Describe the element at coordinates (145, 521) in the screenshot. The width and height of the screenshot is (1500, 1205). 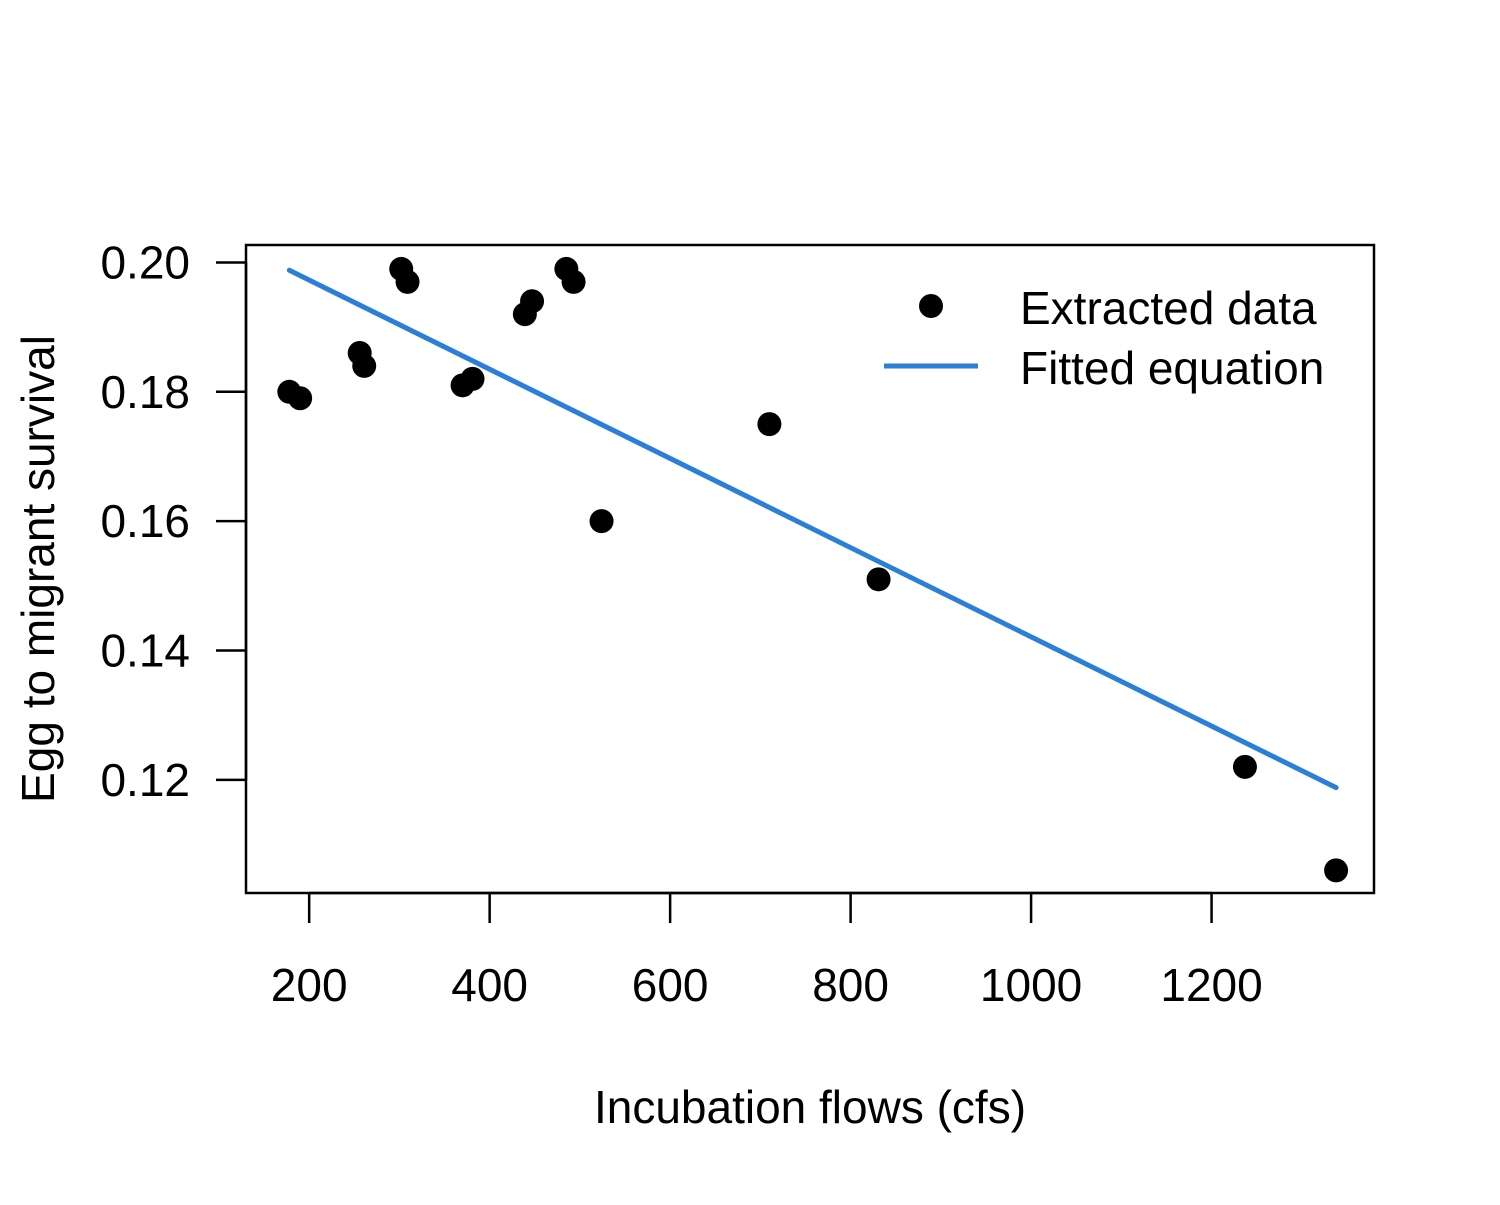
I see `y-tick-label: 0.16` at that location.